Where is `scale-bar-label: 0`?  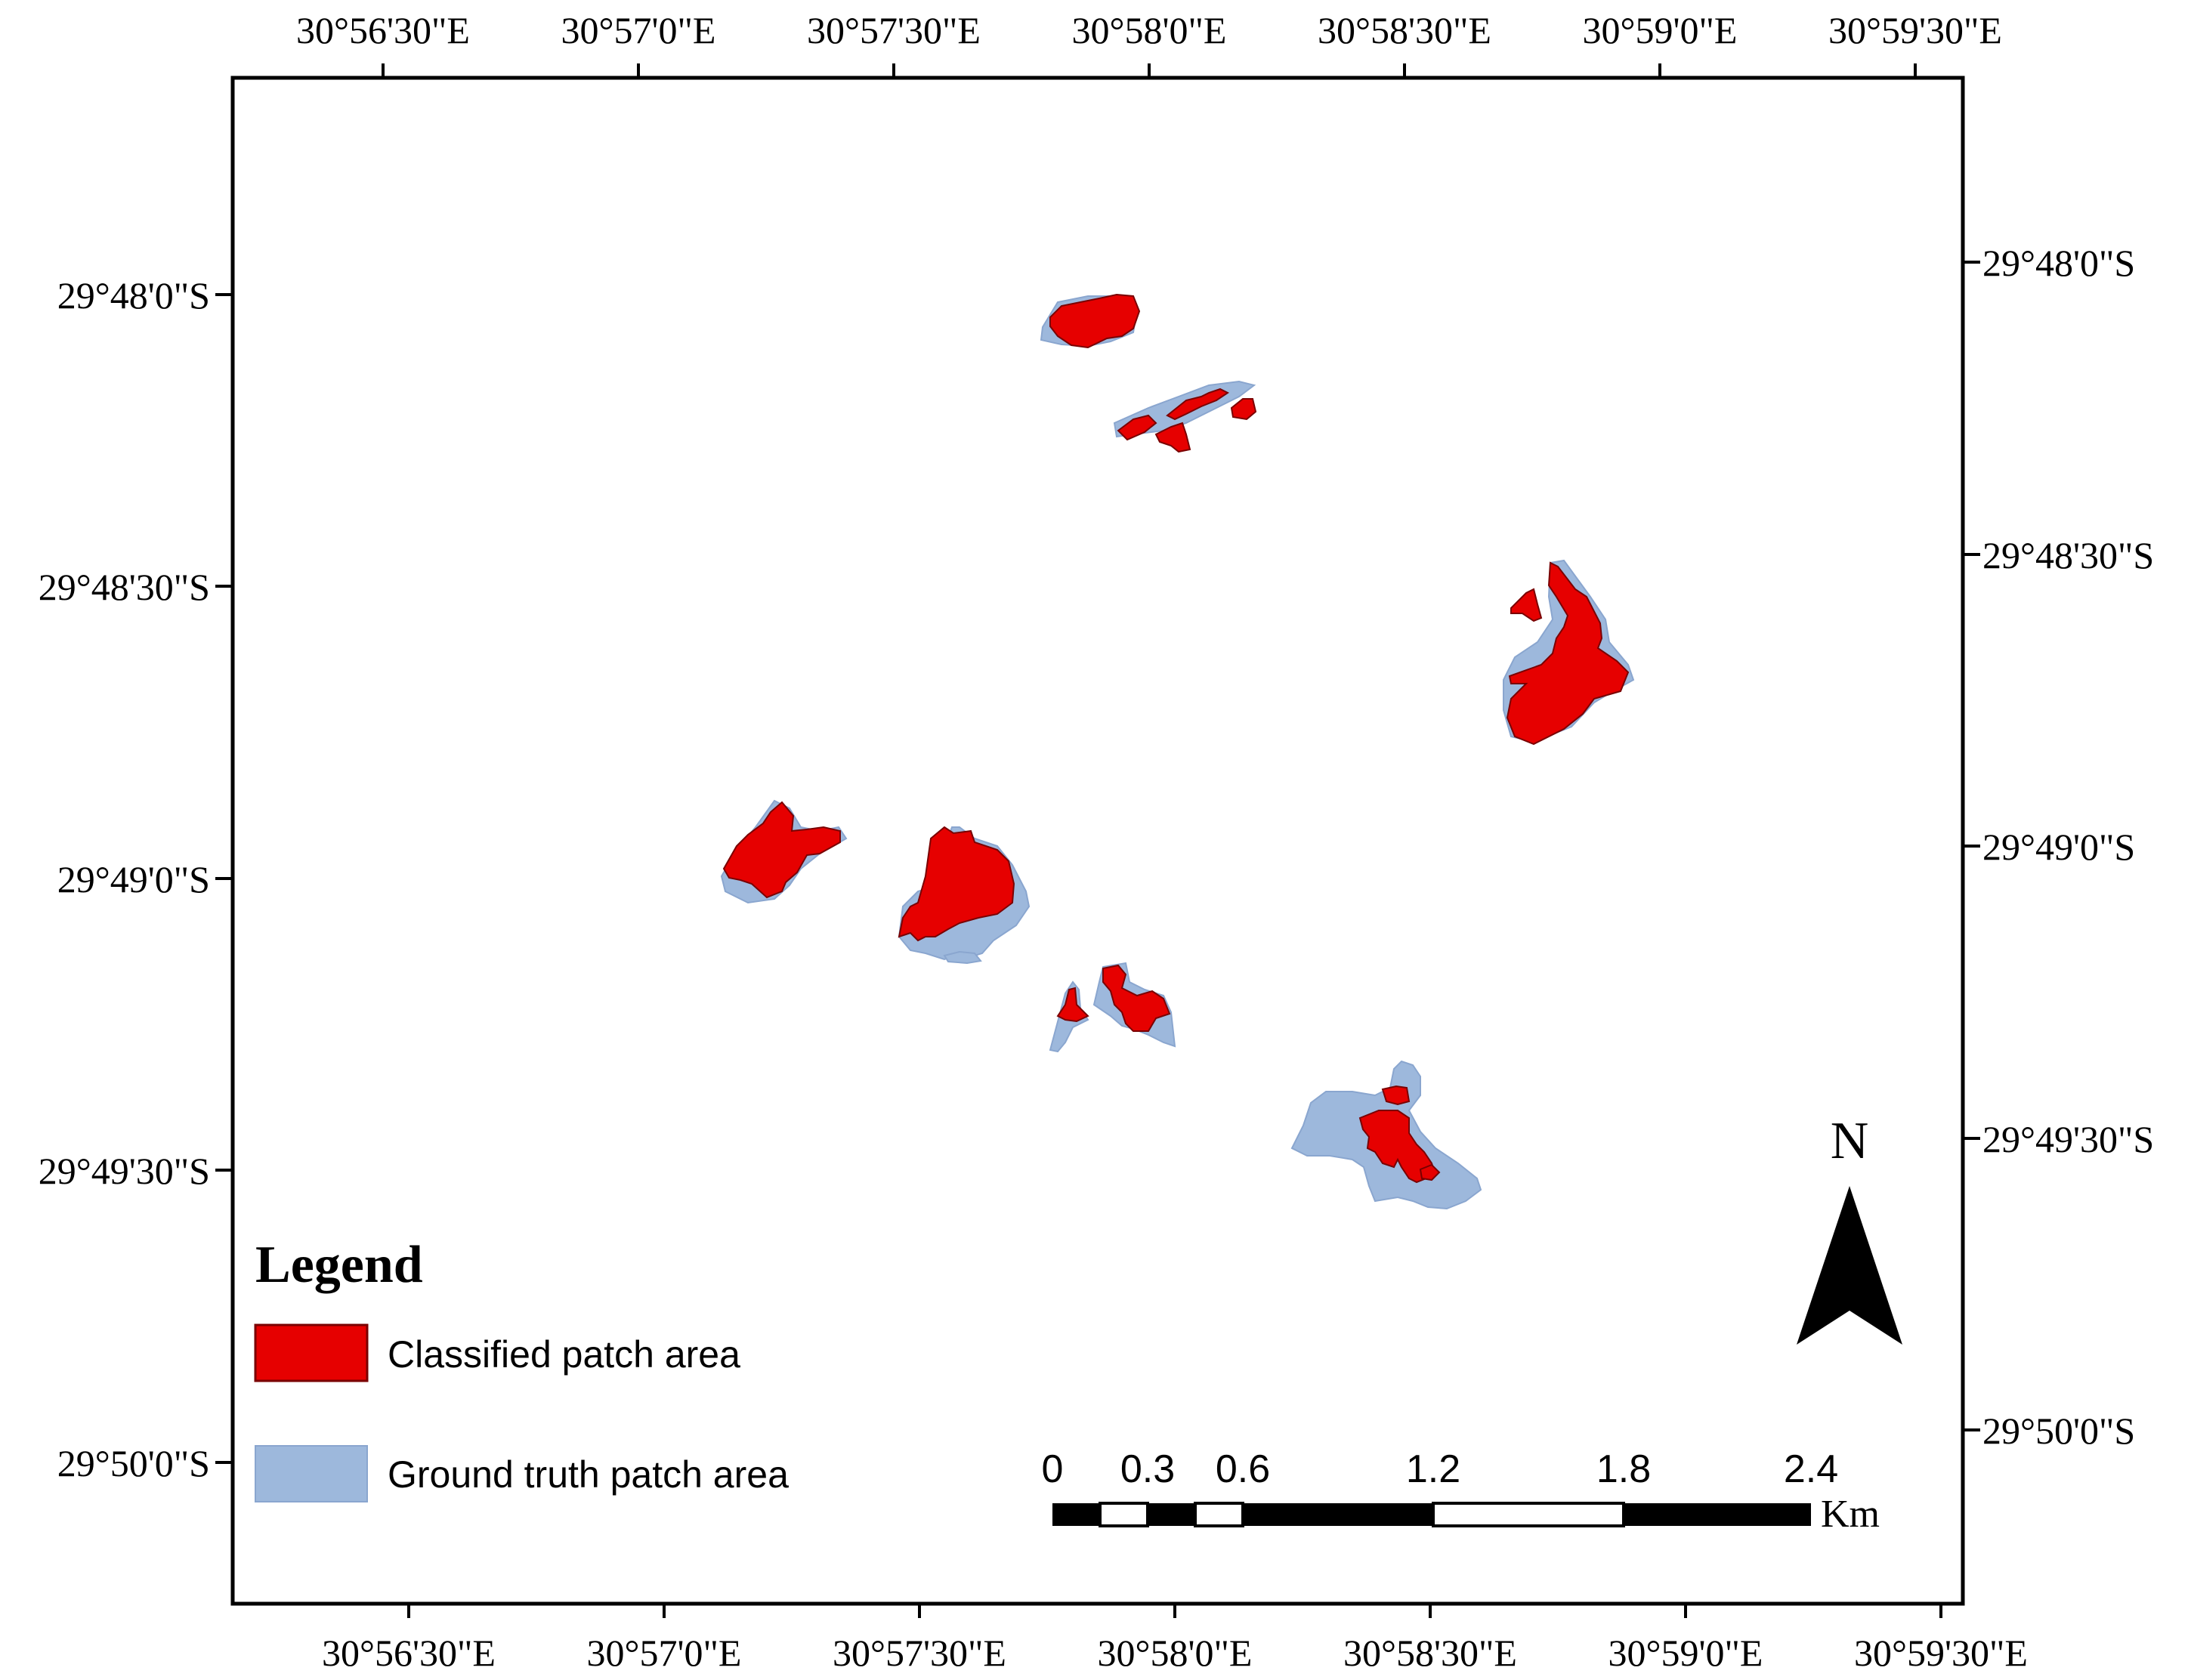 scale-bar-label: 0 is located at coordinates (1053, 1469).